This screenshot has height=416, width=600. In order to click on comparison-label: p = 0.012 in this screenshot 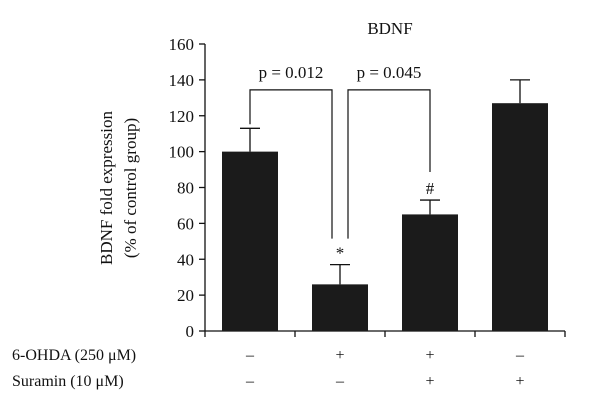, I will do `click(291, 72)`.